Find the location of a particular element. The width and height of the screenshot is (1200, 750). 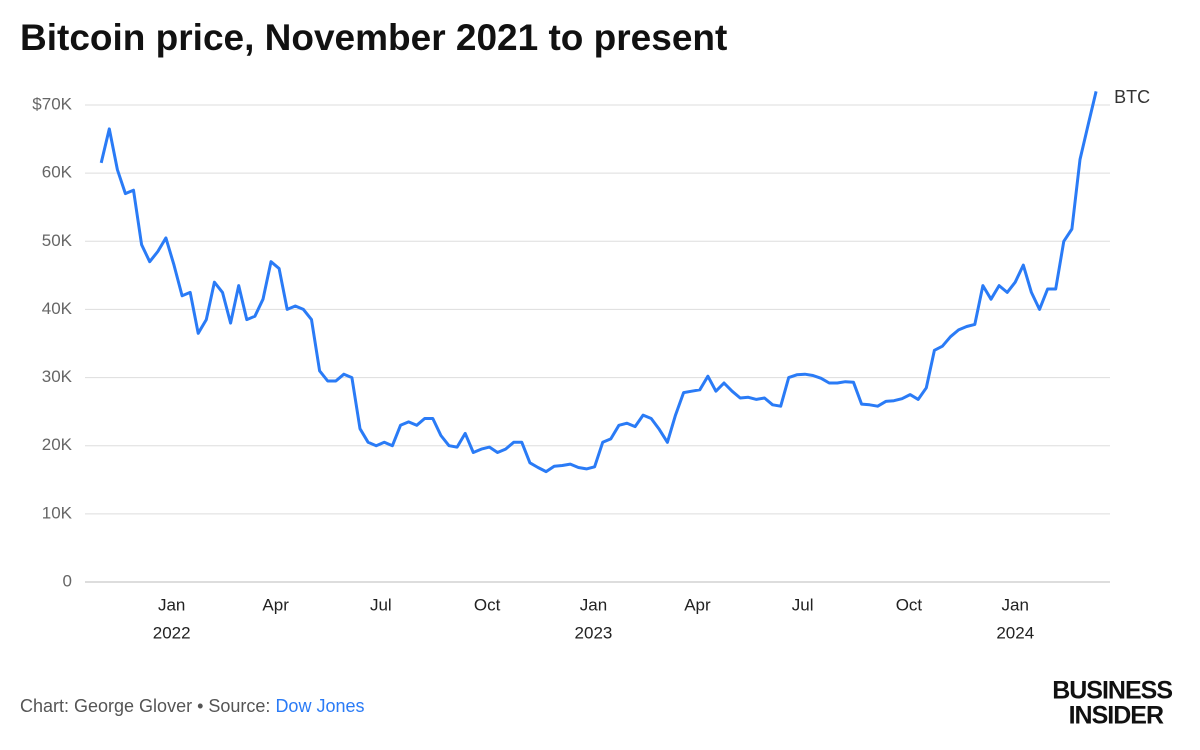

x-year-label: 2022 is located at coordinates (172, 632).